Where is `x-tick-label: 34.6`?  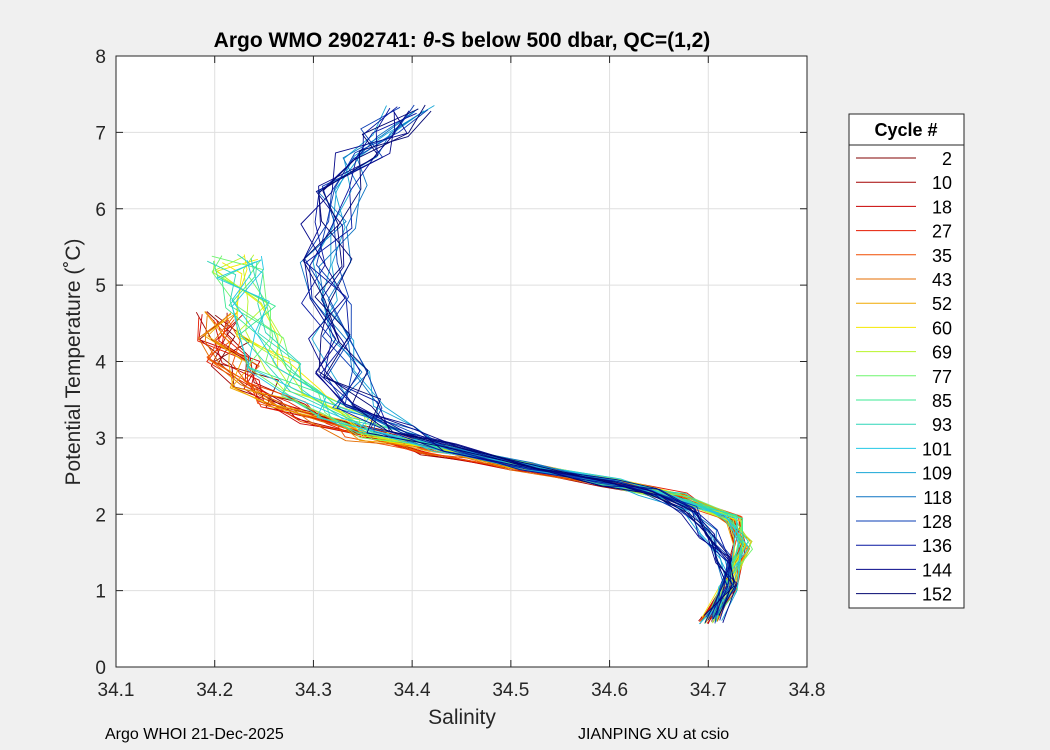 x-tick-label: 34.6 is located at coordinates (609, 690).